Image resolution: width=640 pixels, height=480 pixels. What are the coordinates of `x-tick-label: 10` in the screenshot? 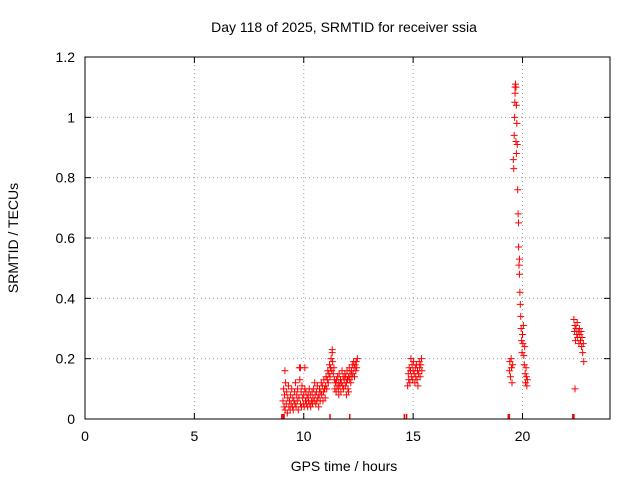 It's located at (304, 436).